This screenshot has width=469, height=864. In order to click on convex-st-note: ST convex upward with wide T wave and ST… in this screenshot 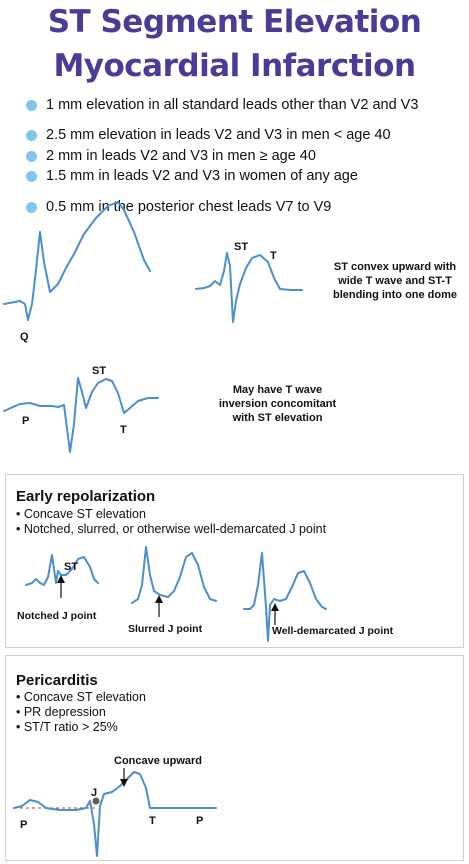, I will do `click(395, 281)`.